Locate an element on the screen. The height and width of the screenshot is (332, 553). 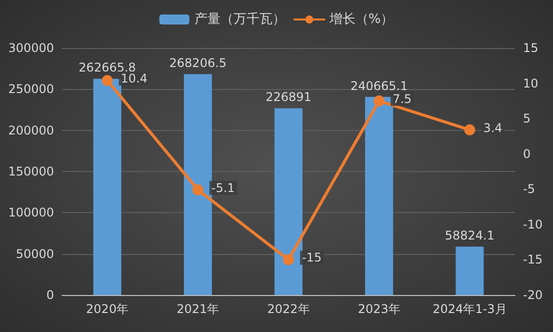
y2-tick-label: 10 is located at coordinates (530, 83).